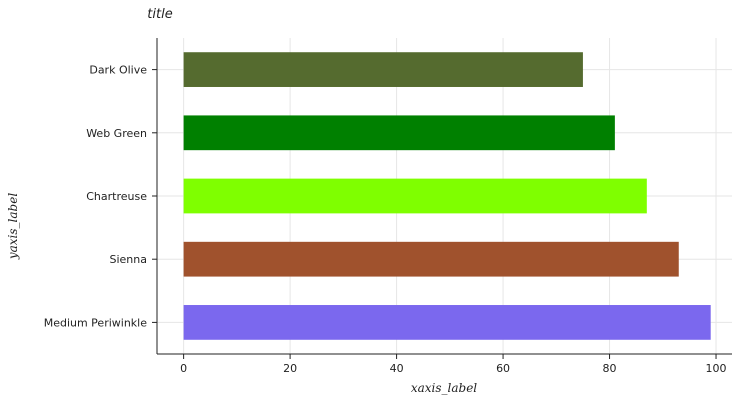 This screenshot has height=400, width=743. What do you see at coordinates (116, 133) in the screenshot?
I see `y-tick-label: Web Green` at bounding box center [116, 133].